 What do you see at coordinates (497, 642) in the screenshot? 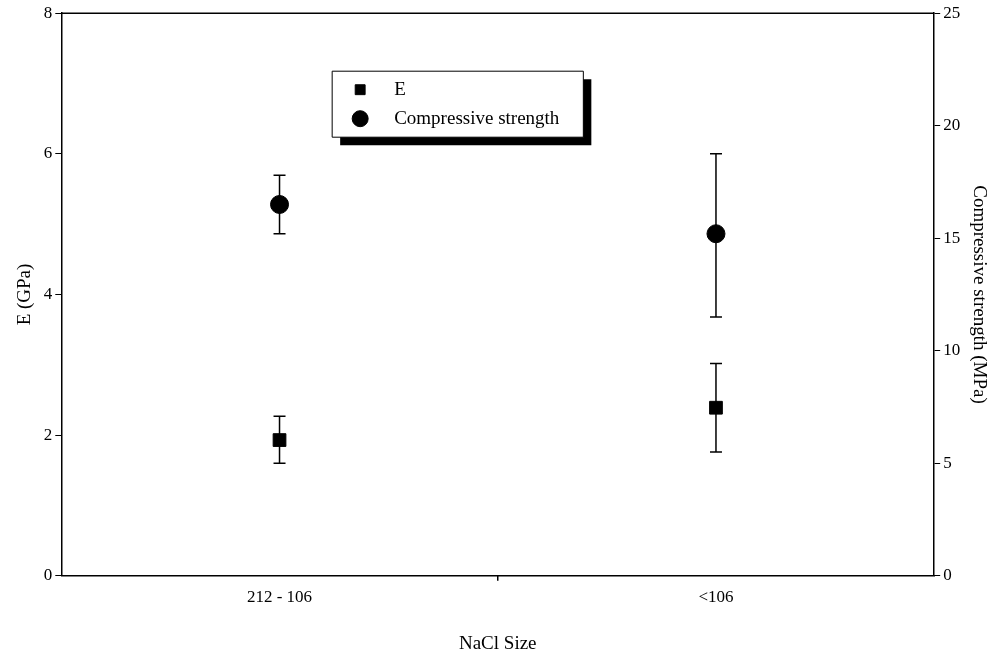
I see `x-axis-title: NaCl Size` at bounding box center [497, 642].